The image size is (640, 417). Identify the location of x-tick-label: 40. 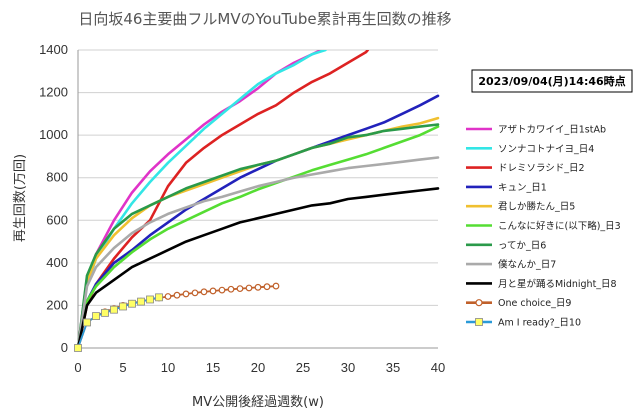
(438, 367).